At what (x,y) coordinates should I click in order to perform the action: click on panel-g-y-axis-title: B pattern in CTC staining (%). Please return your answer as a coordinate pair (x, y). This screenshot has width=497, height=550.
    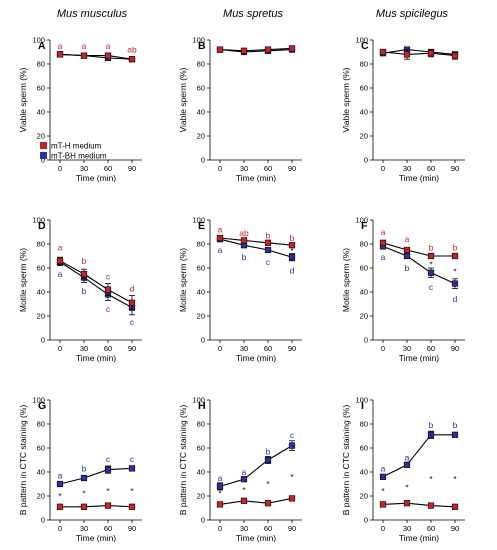
    Looking at the image, I should click on (23, 460).